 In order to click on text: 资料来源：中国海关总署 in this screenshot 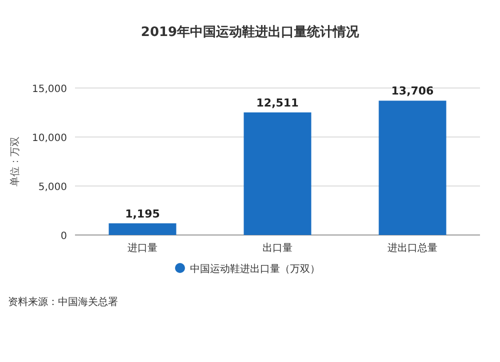, I will do `click(63, 302)`.